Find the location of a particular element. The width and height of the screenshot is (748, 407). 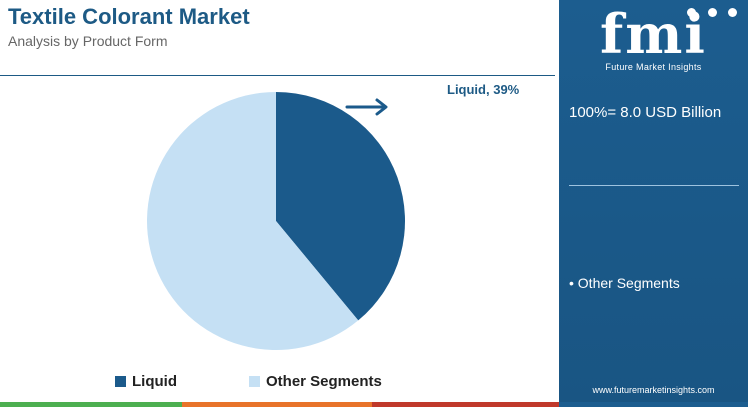

website-link: www.futuremarketinsights.com is located at coordinates (653, 390).